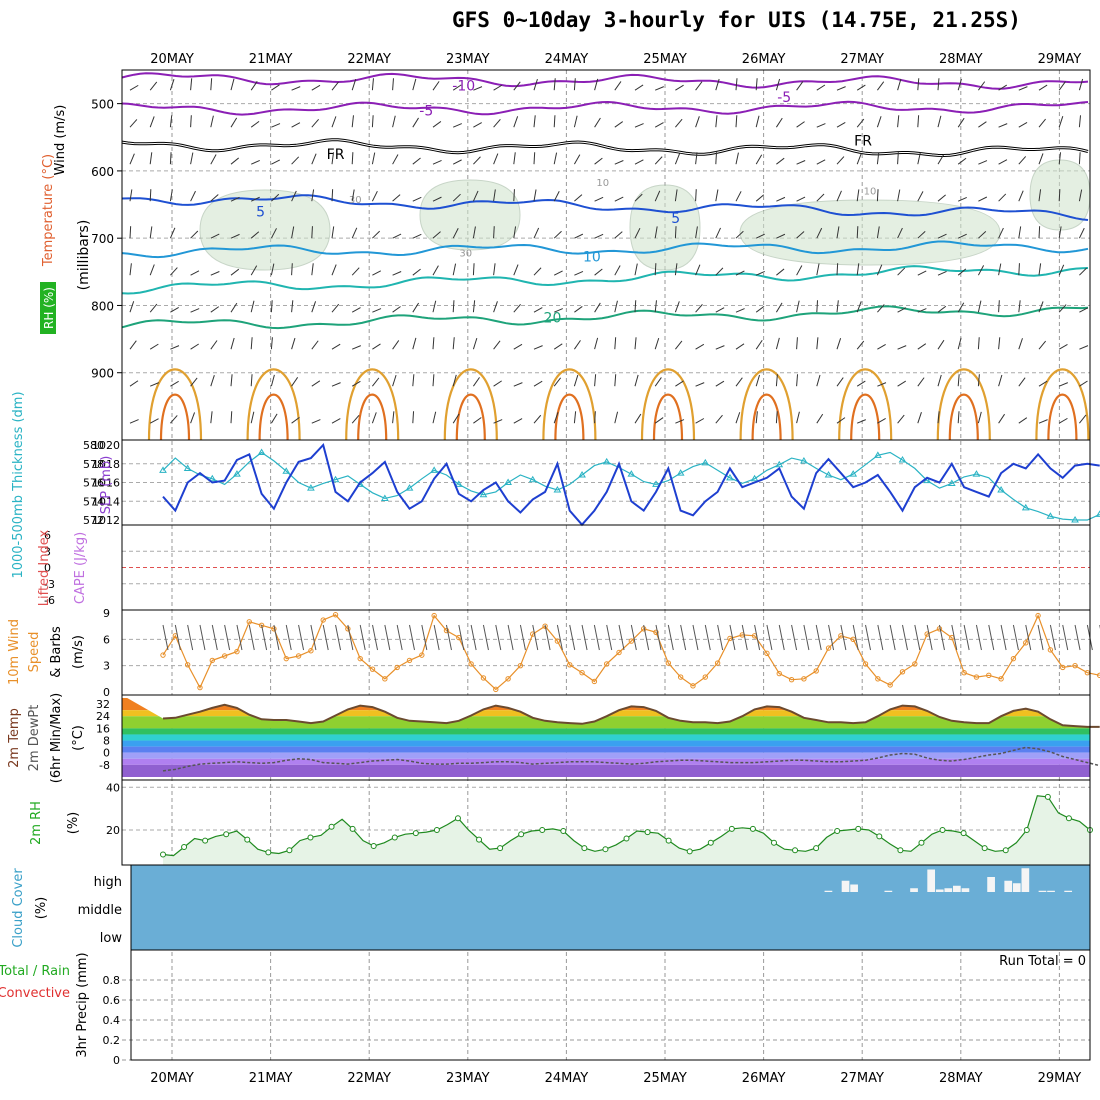  Describe the element at coordinates (106, 639) in the screenshot. I see `wind-speed-tick: 6` at that location.